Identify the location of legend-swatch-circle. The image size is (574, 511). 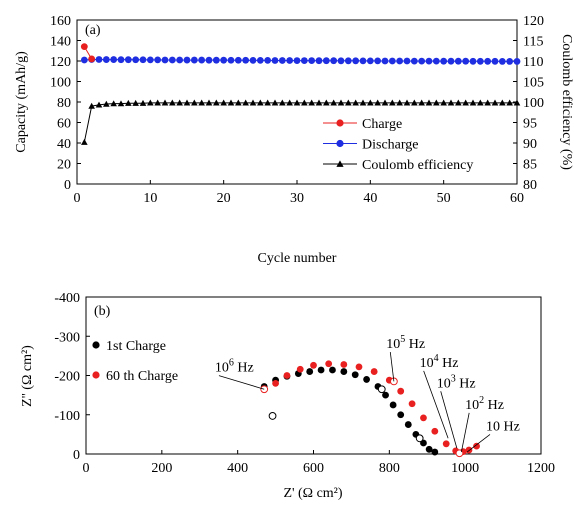
(96, 375).